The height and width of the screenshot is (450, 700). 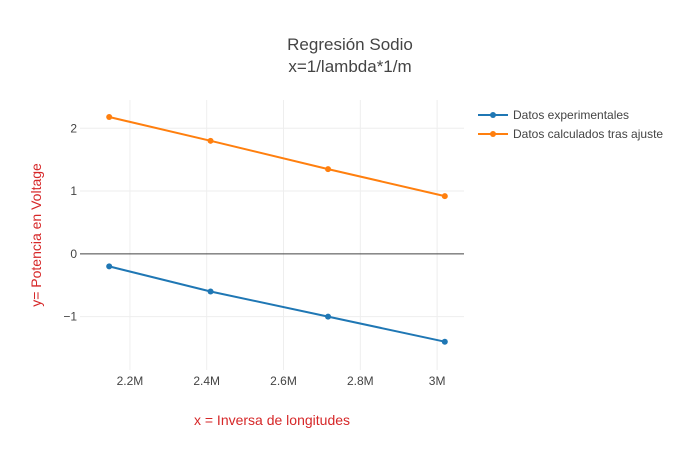 What do you see at coordinates (73, 191) in the screenshot?
I see `y-tick-label: 1` at bounding box center [73, 191].